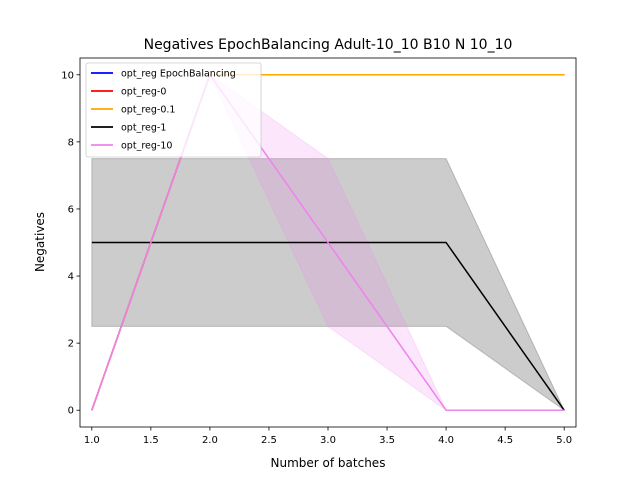 The height and width of the screenshot is (484, 640). Describe the element at coordinates (151, 440) in the screenshot. I see `x-tick-label: 1.5` at that location.